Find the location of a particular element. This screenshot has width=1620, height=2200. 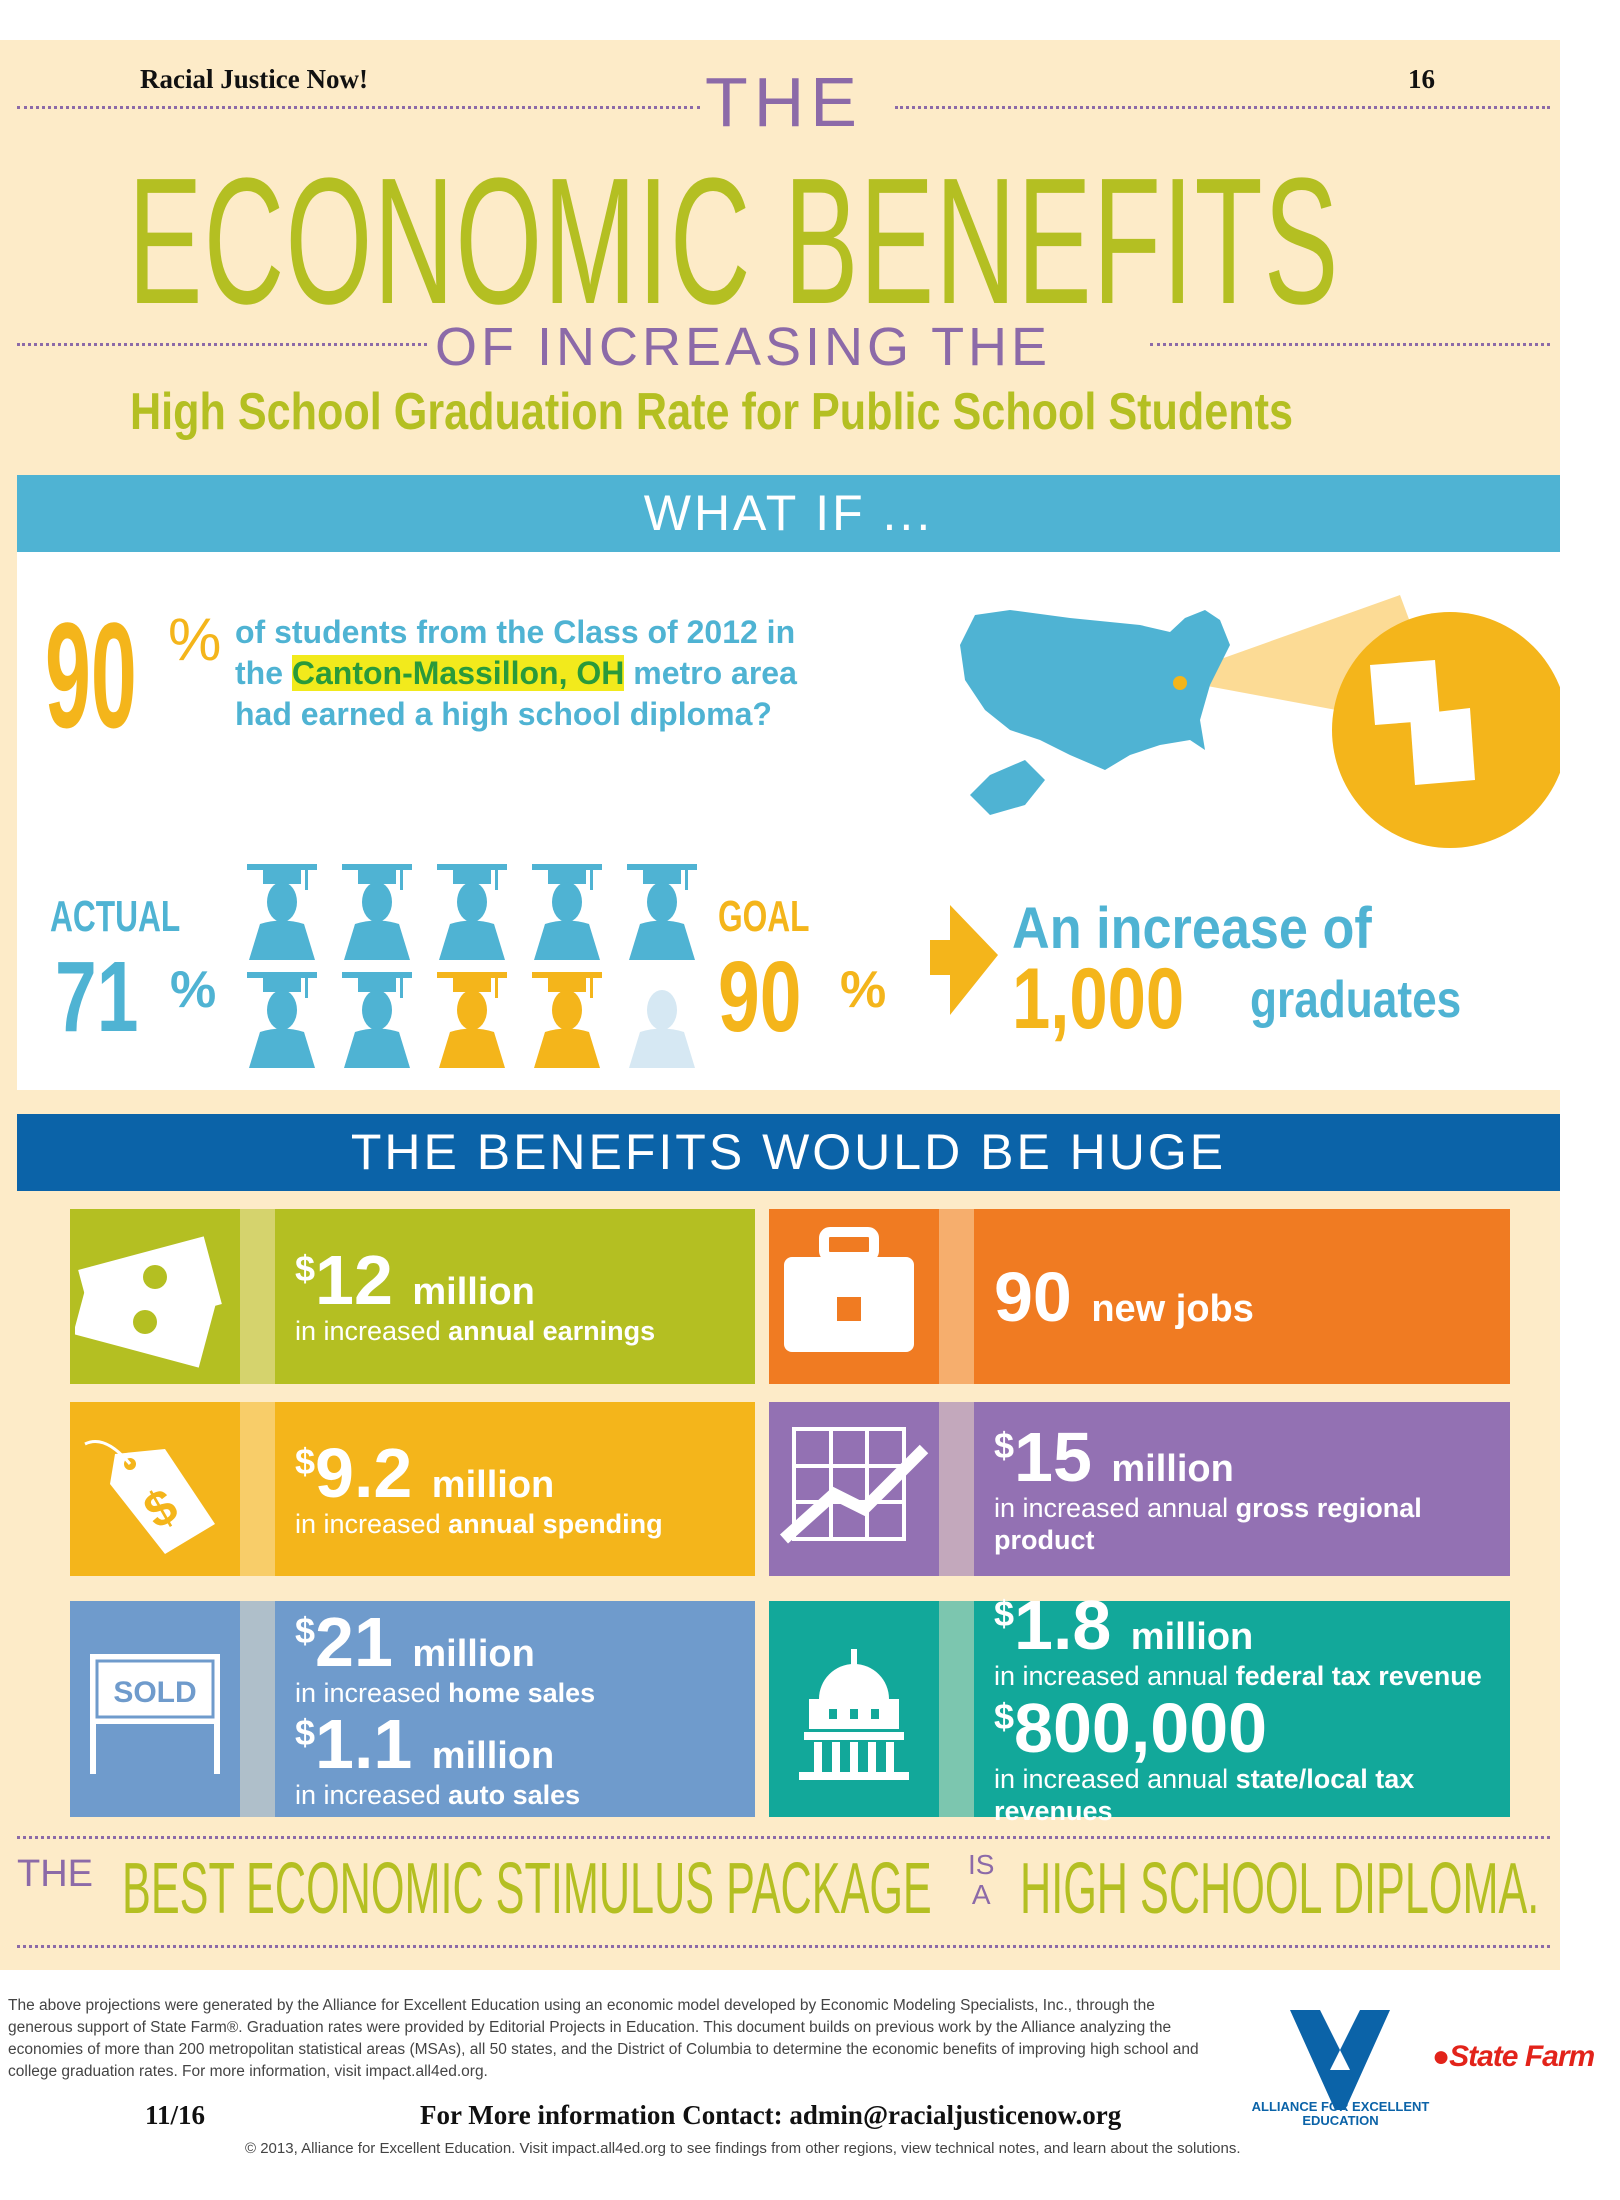

benefit-description: in increased annual federal tax revenue is located at coordinates (1242, 1676).